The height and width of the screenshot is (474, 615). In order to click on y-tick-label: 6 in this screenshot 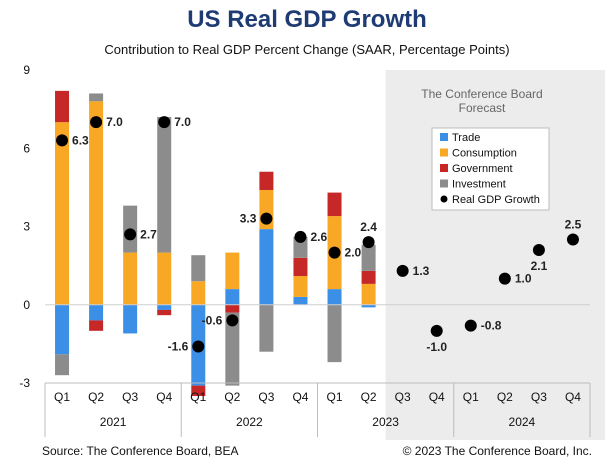, I will do `click(26, 148)`.